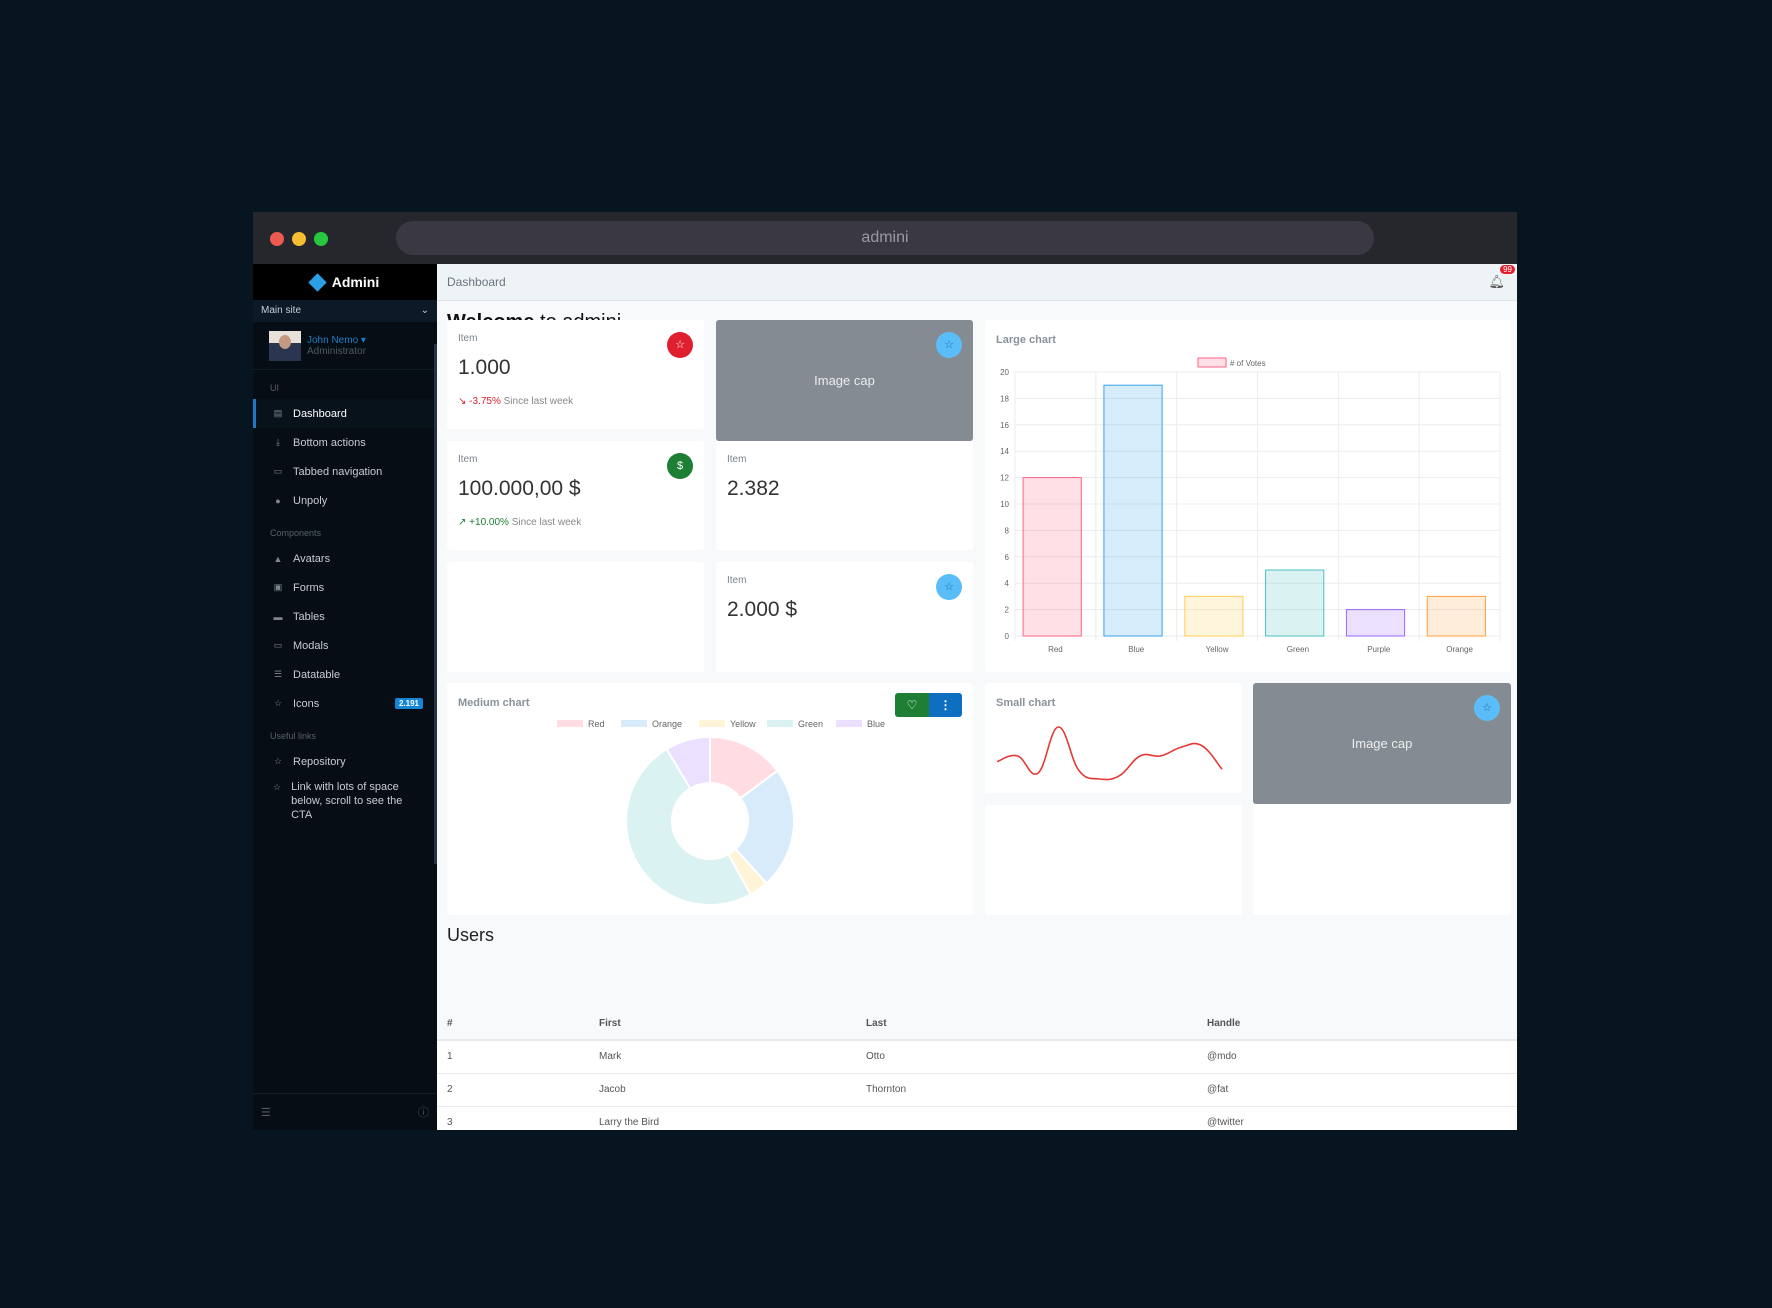 The height and width of the screenshot is (1308, 1772). What do you see at coordinates (945, 705) in the screenshot?
I see `more-options-button: ⋮` at bounding box center [945, 705].